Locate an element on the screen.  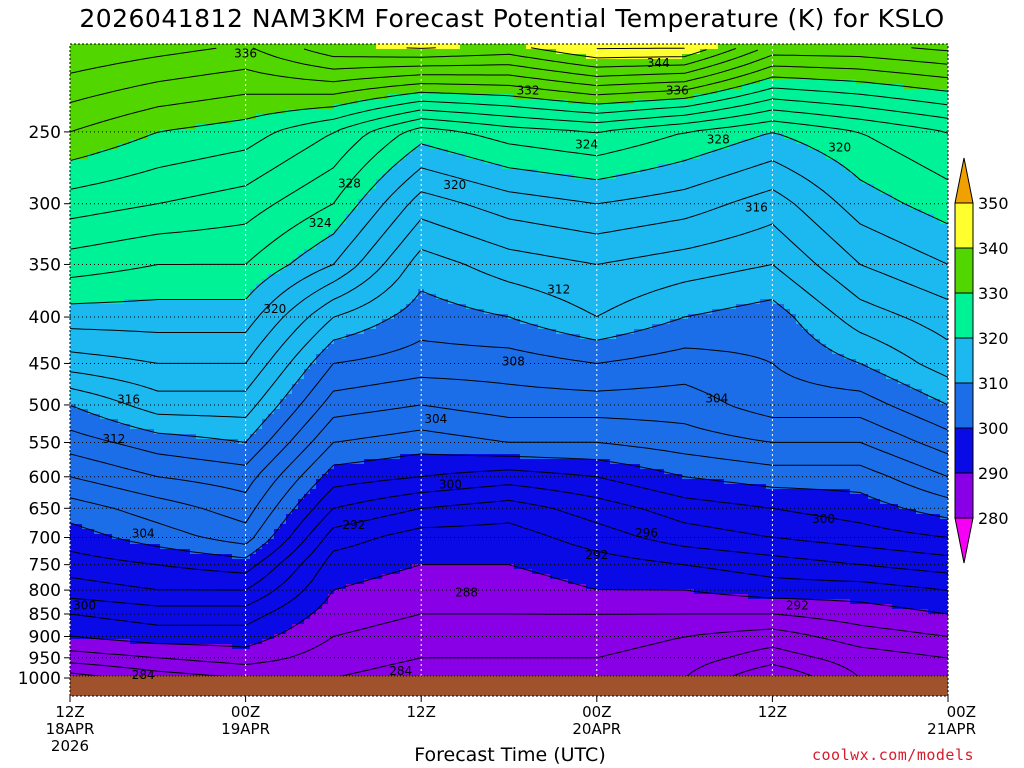
contour-label: 288 is located at coordinates (466, 593).